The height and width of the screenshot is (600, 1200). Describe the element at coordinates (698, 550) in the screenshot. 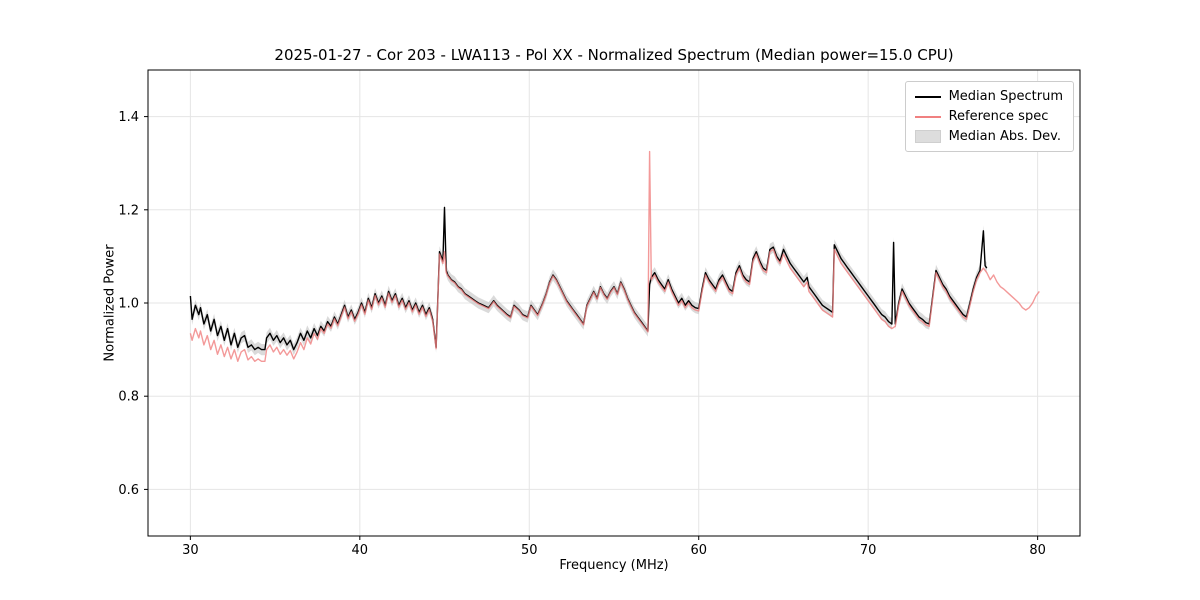

I see `x-tick-label: 60` at that location.